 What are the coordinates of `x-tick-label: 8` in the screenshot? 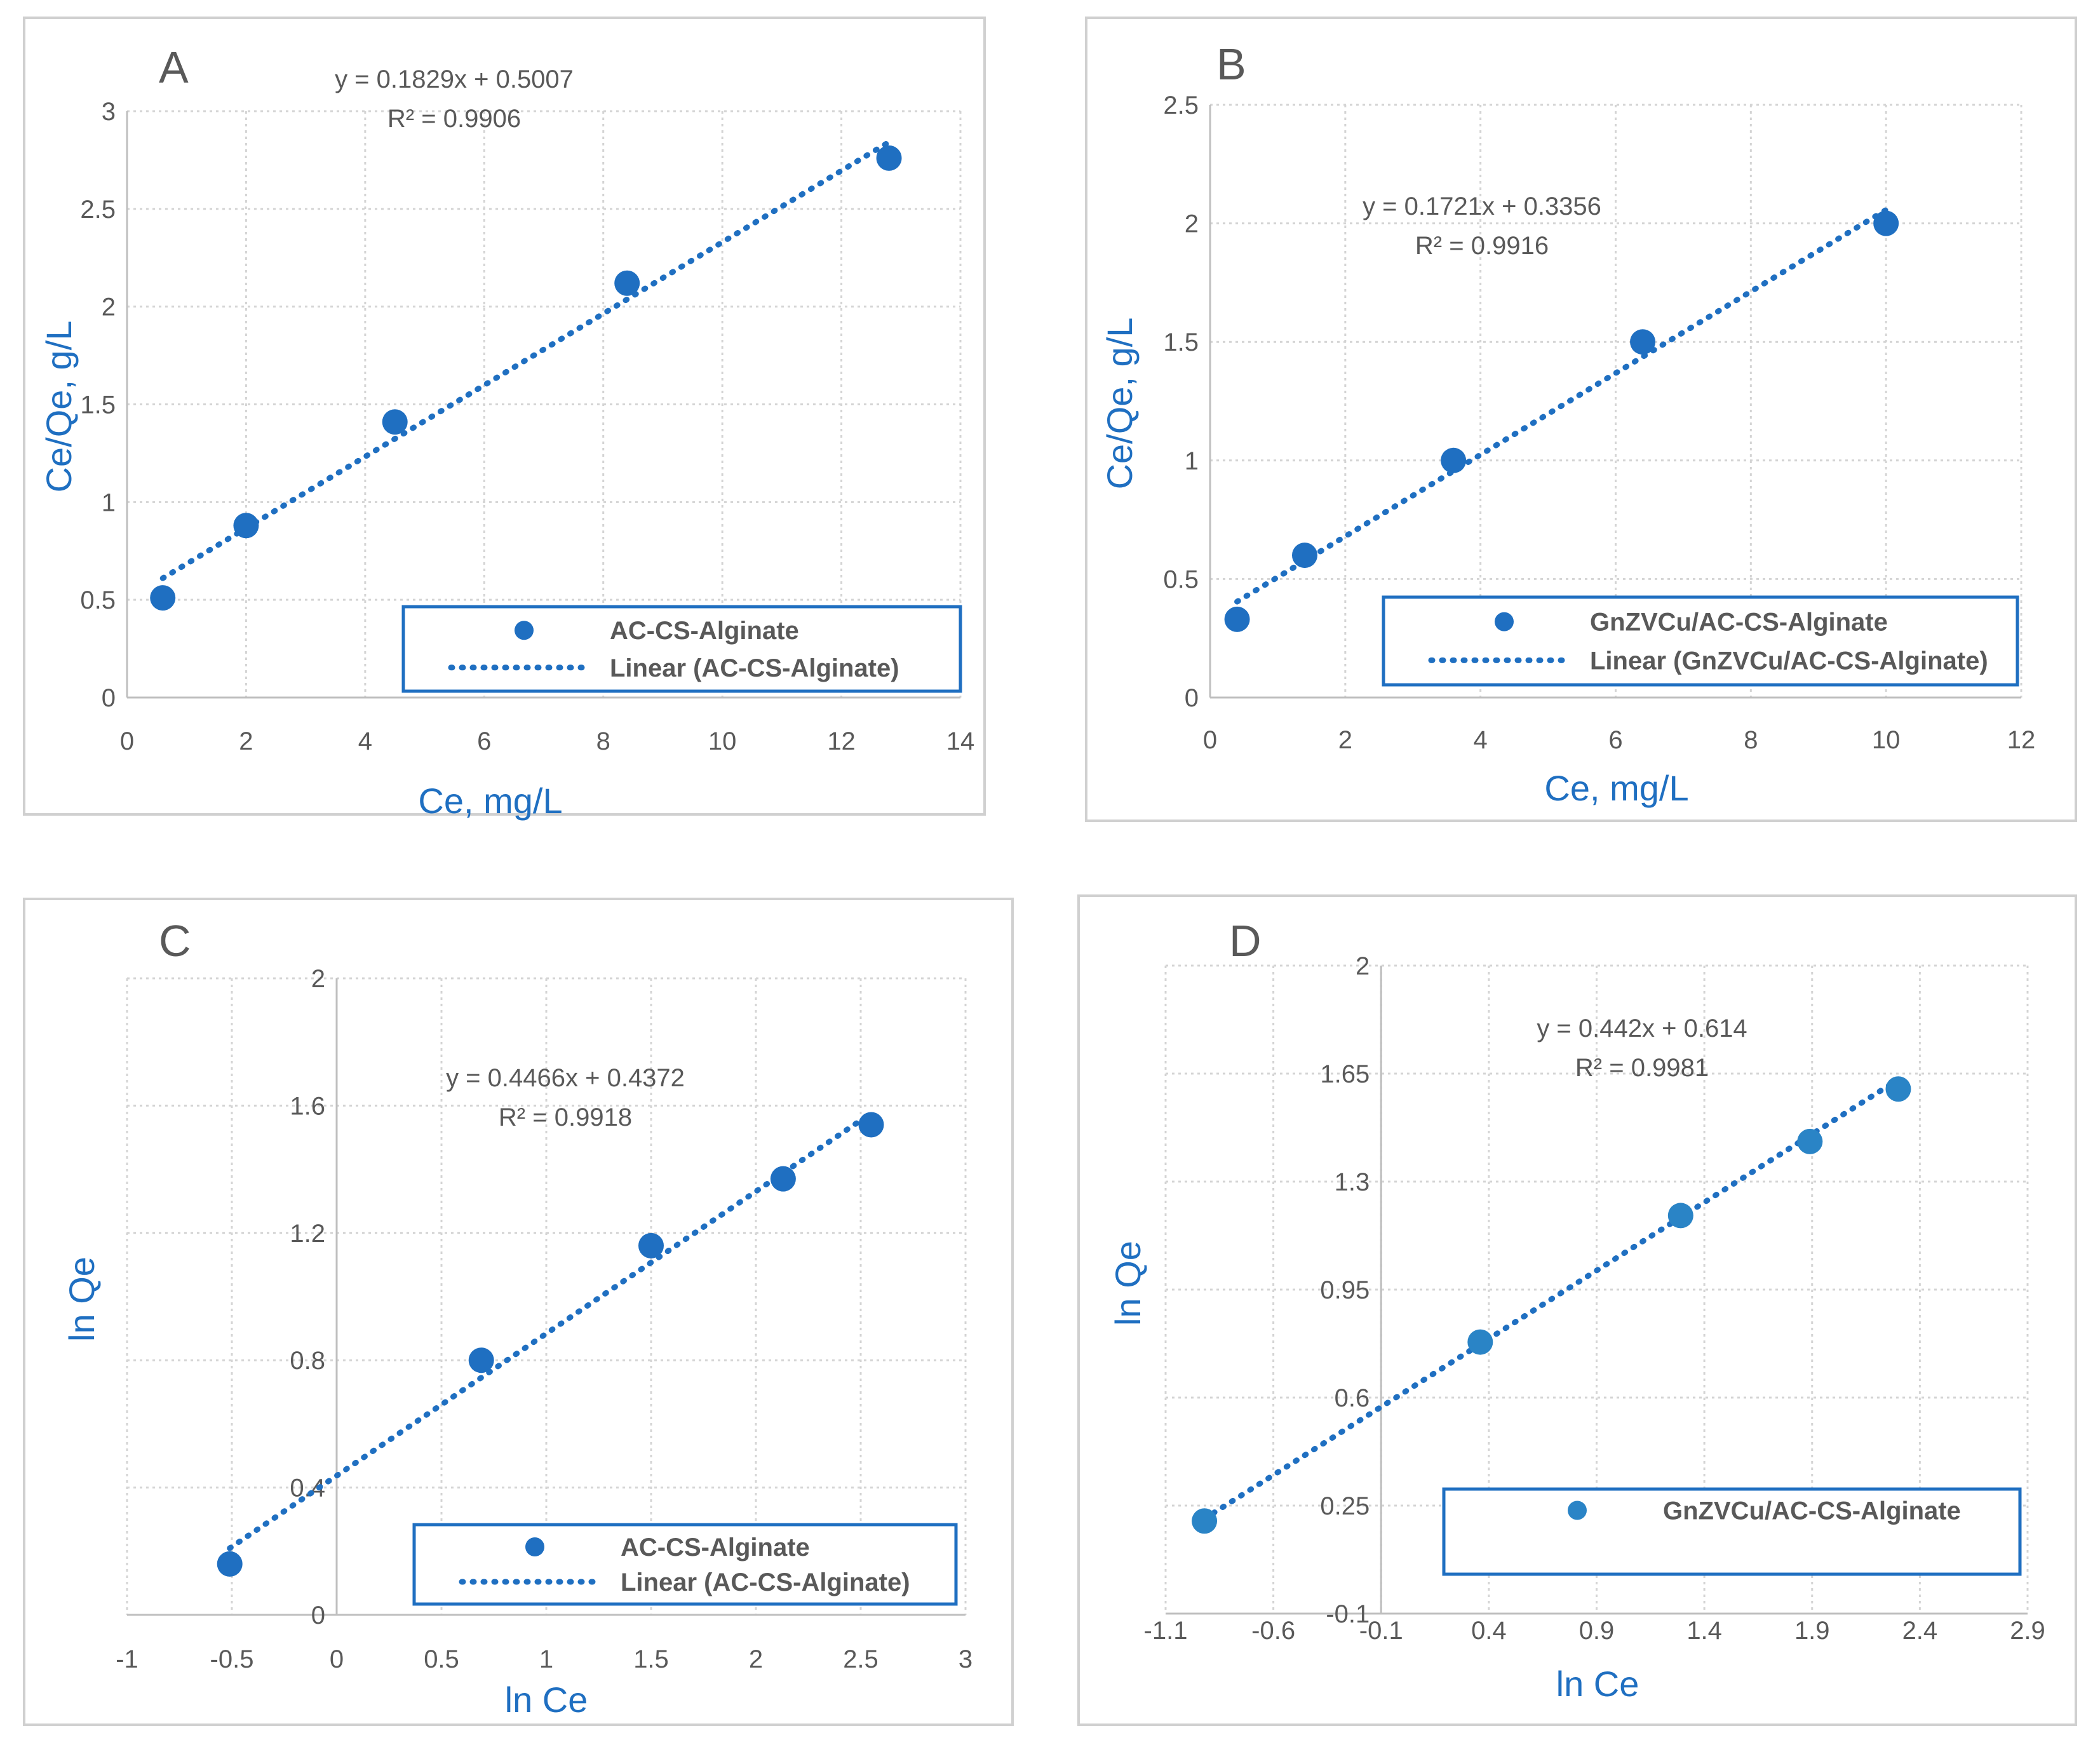 It's located at (603, 741).